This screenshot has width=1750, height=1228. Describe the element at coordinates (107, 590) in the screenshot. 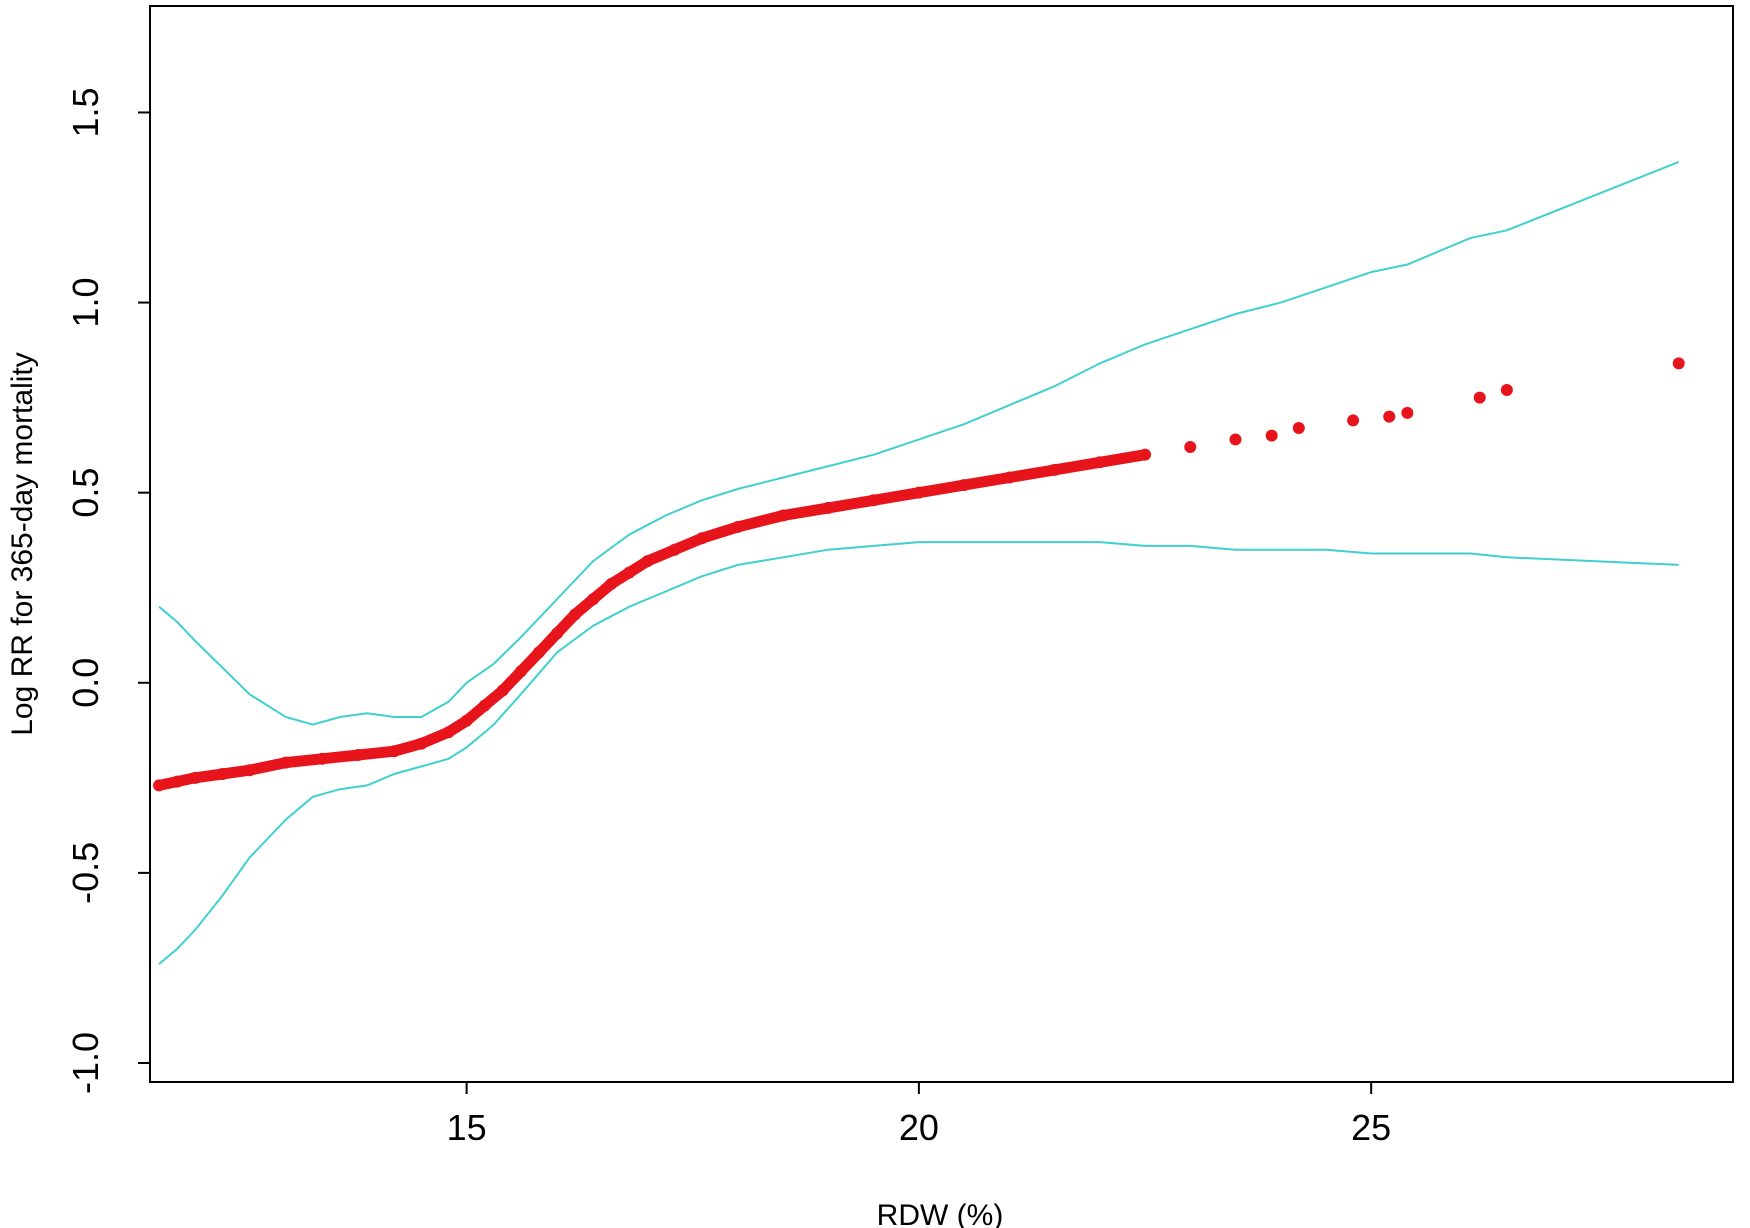

I see `y-axis: -1.0 -0.5 0.0 0.5 1.0 1.5` at that location.